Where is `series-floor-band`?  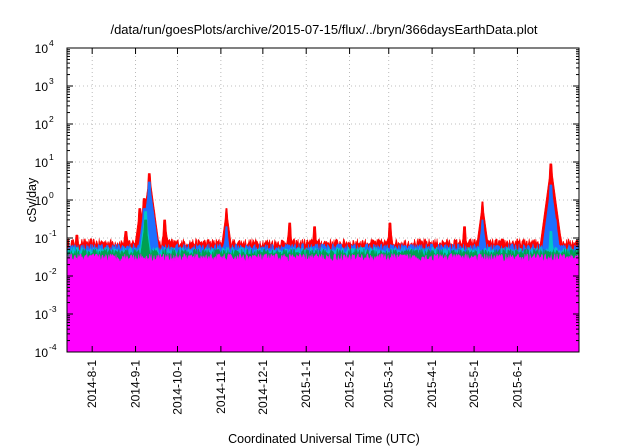 series-floor-band is located at coordinates (323, 291).